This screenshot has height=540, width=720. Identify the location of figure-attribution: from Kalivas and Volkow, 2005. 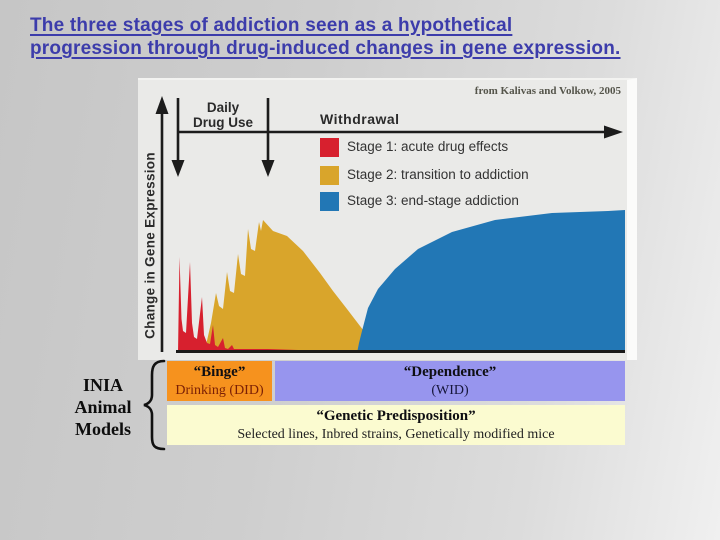
(547, 91).